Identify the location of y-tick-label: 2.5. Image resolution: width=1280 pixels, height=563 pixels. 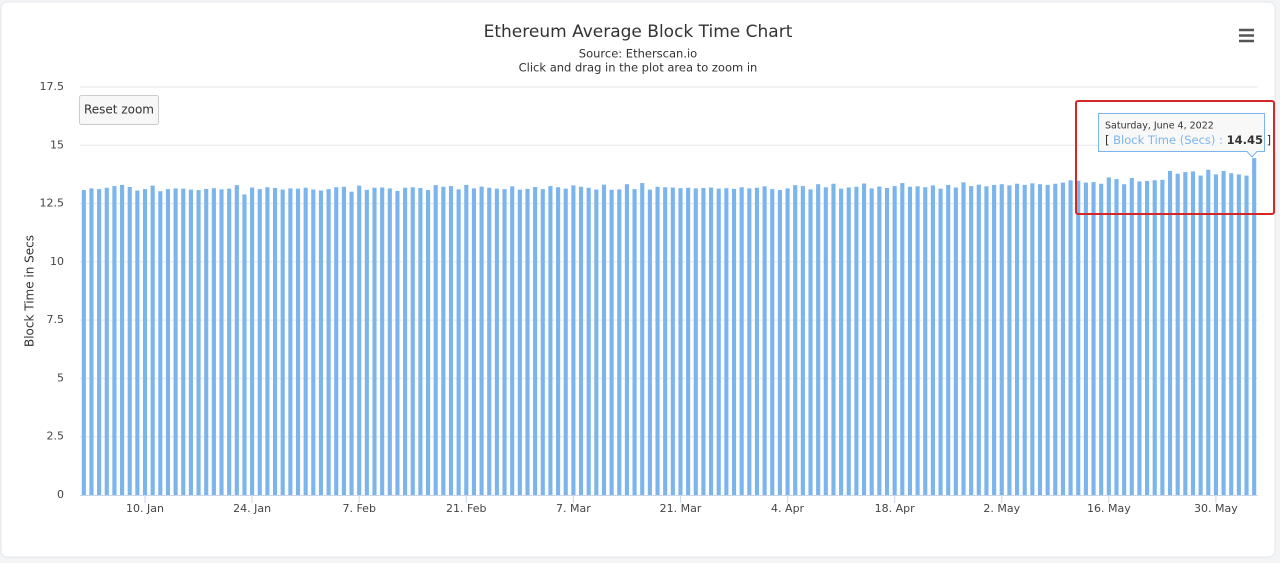
(56, 436).